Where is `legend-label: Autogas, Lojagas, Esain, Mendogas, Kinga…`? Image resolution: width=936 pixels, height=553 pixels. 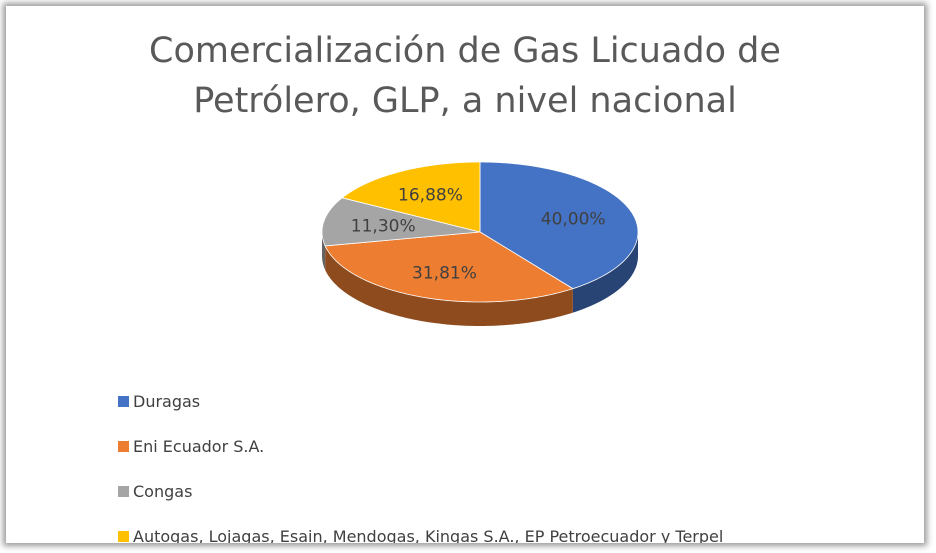
legend-label: Autogas, Lojagas, Esain, Mendogas, Kinga… is located at coordinates (428, 535).